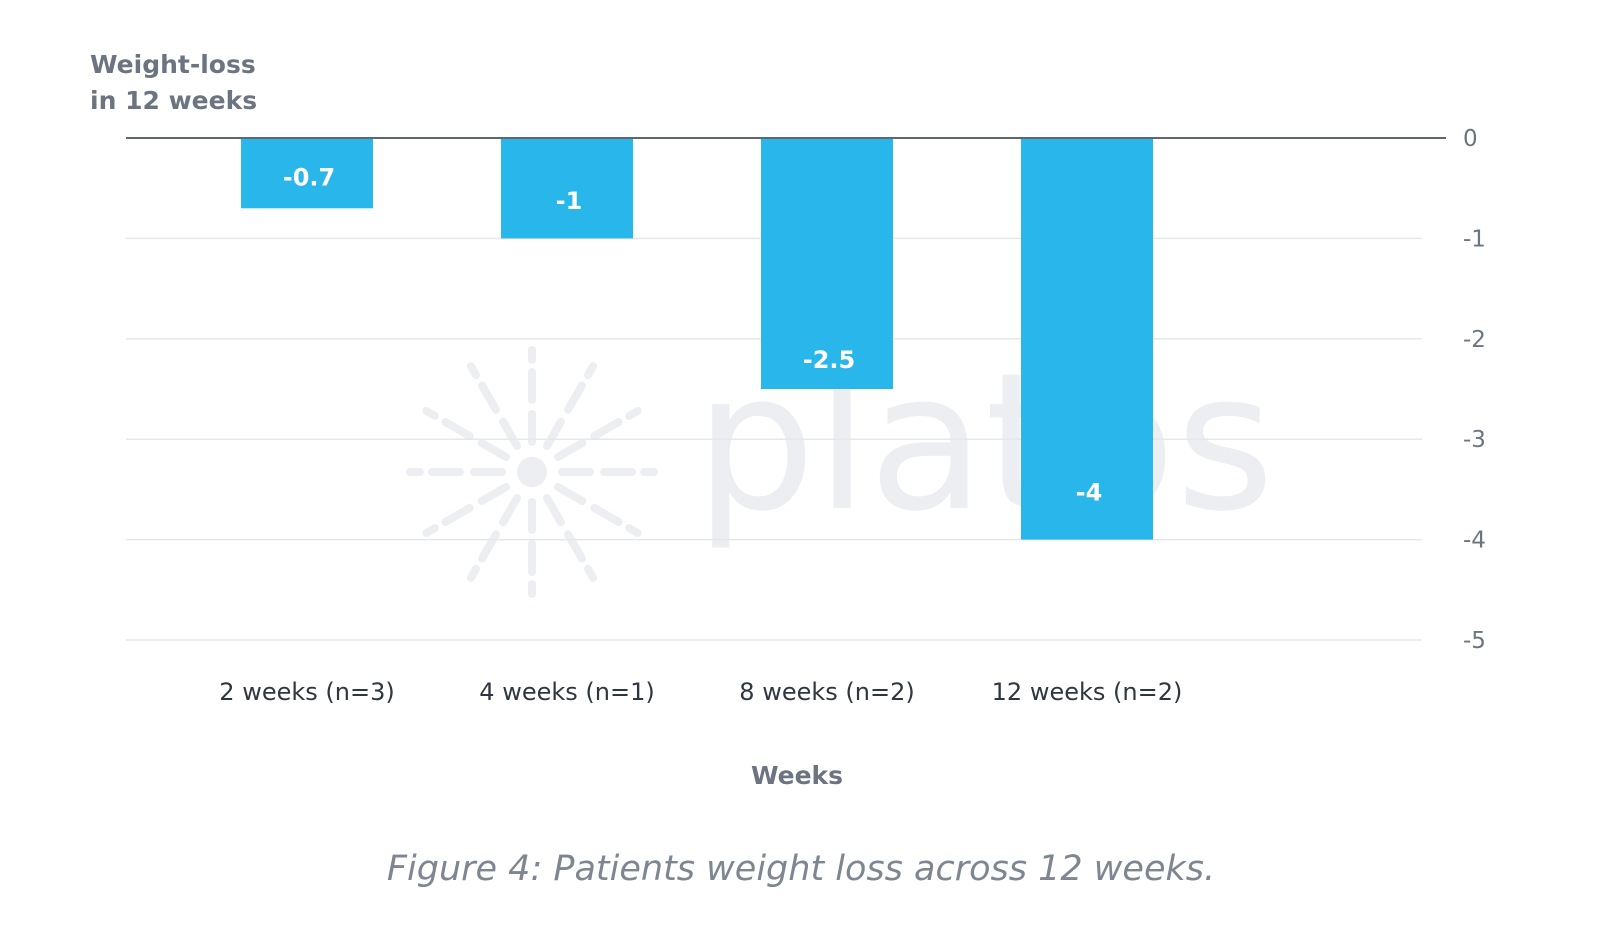 Image resolution: width=1600 pixels, height=937 pixels. Describe the element at coordinates (1474, 390) in the screenshot. I see `y-tick-labels: 0 -1 -2 -3 -4 -5` at that location.